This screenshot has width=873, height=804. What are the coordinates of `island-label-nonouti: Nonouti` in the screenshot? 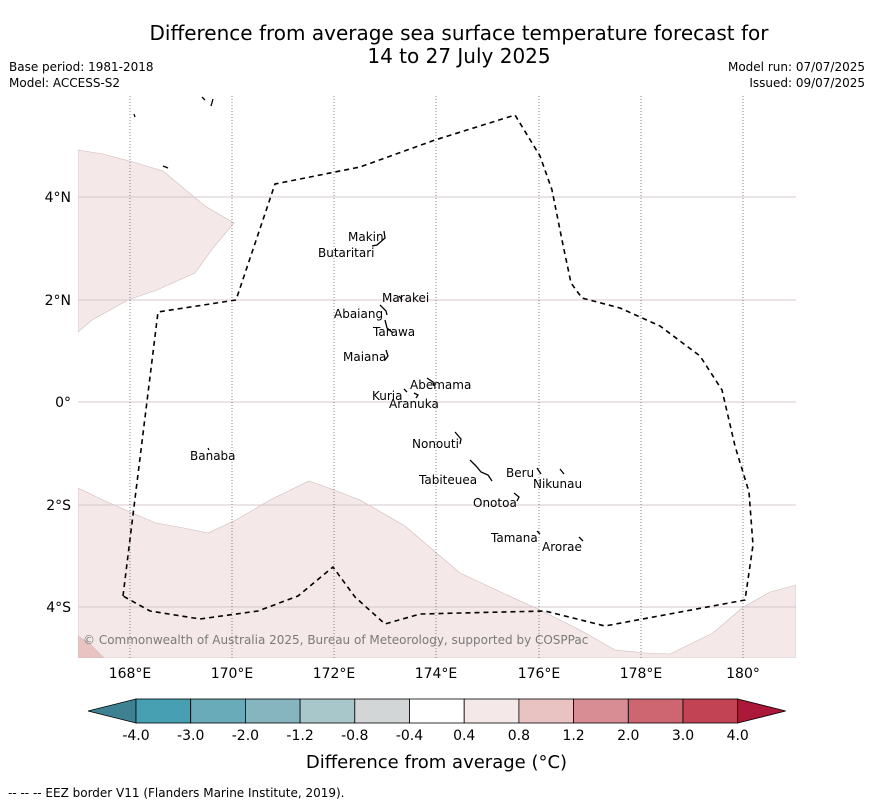 It's located at (435, 444).